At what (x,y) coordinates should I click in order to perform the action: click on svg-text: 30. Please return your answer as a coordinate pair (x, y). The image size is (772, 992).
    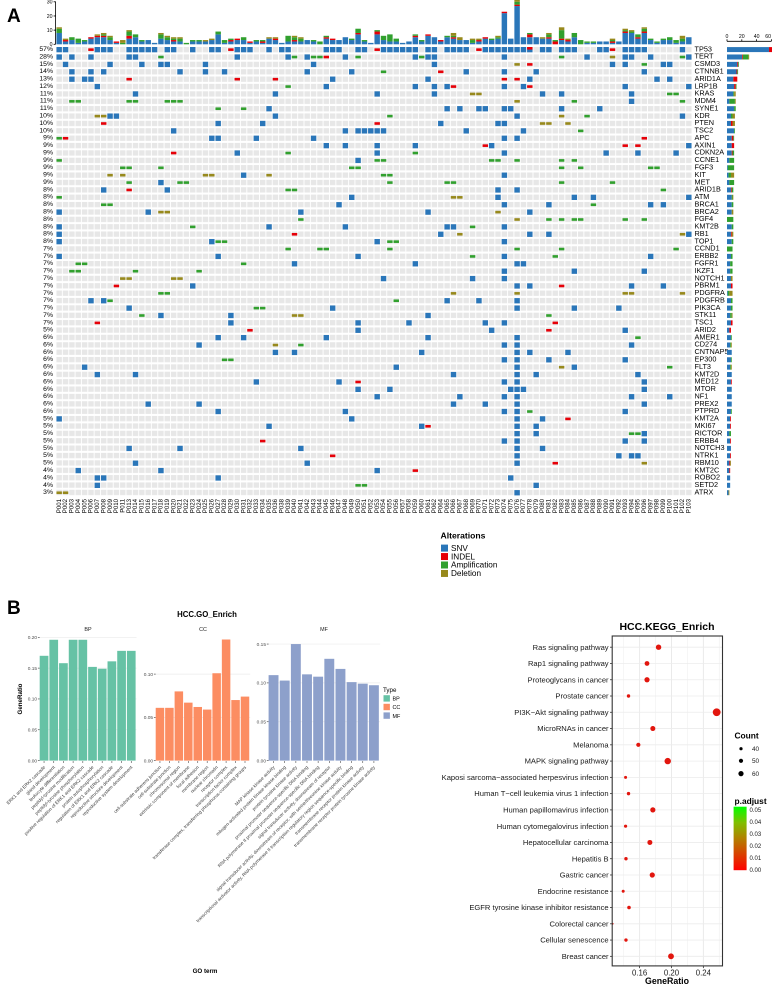
    Looking at the image, I should click on (50, 3).